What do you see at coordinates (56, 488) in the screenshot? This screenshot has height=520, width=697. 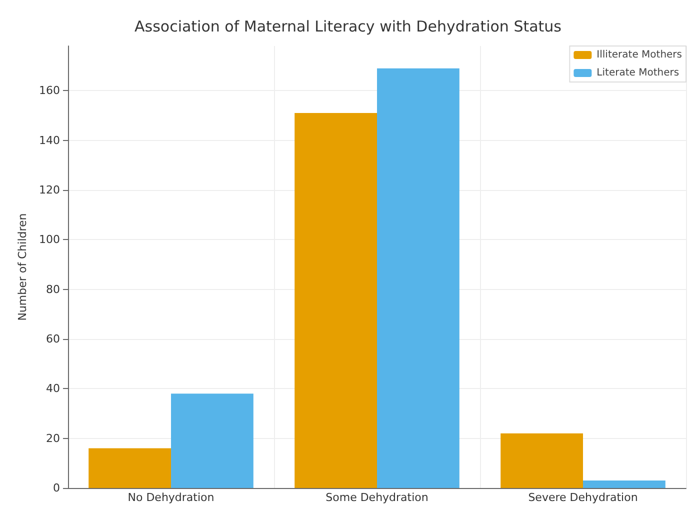 I see `y-tick-label: 0` at bounding box center [56, 488].